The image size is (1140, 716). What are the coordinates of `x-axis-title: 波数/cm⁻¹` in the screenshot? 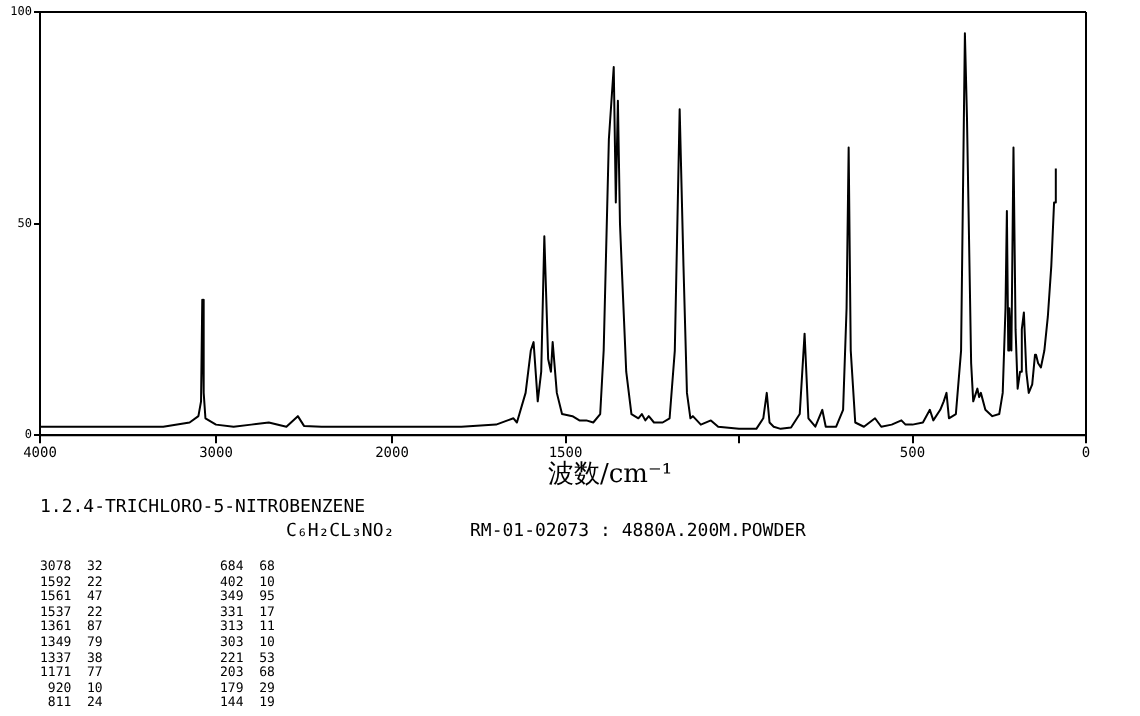 It's located at (610, 475).